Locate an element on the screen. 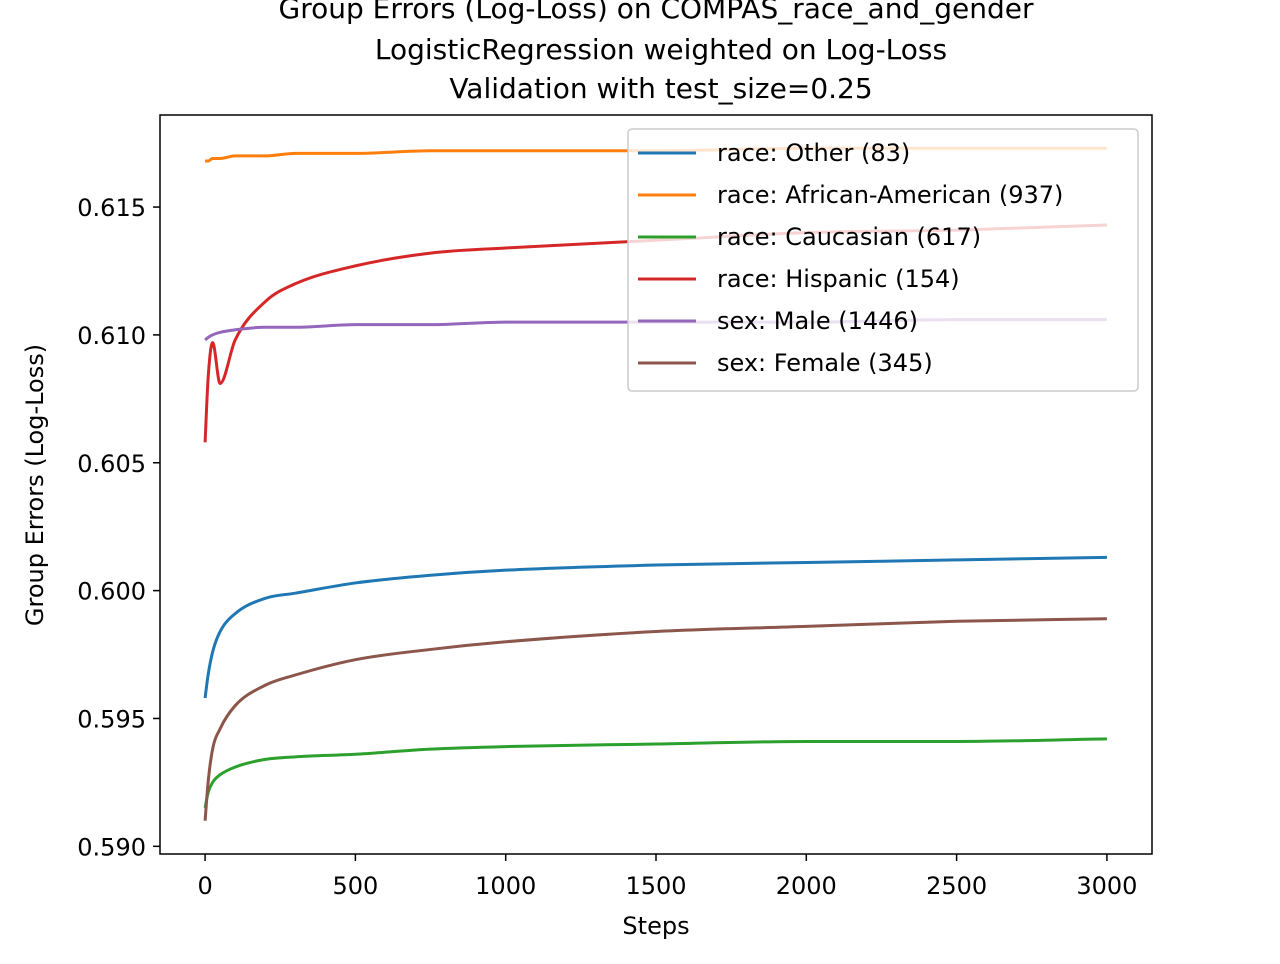 The width and height of the screenshot is (1280, 964). legend-box is located at coordinates (883, 260).